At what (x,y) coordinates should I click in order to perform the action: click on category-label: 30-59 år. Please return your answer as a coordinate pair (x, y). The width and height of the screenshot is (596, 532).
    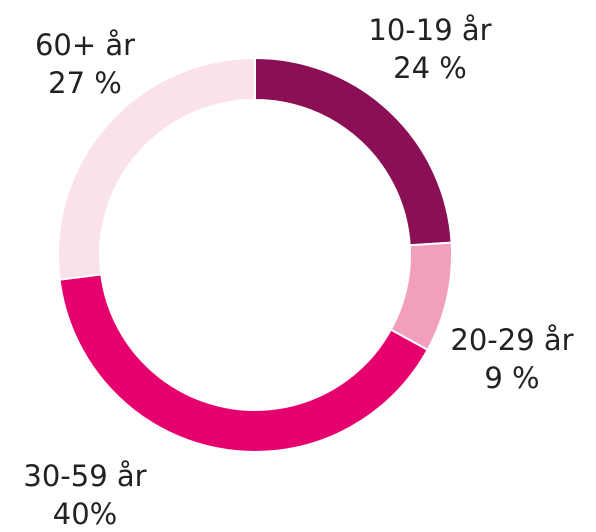
    Looking at the image, I should click on (84, 476).